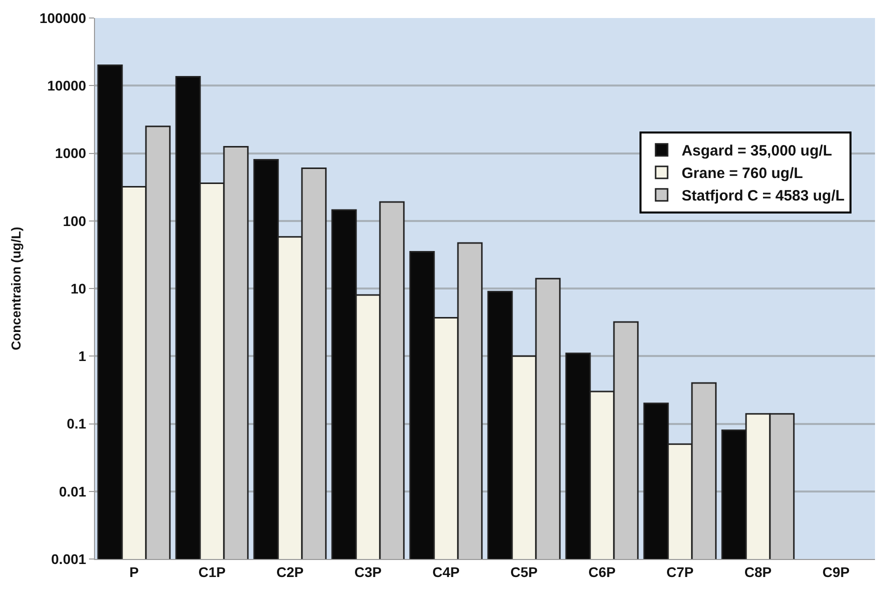 The image size is (885, 599). I want to click on x-tick-label: C9P, so click(836, 572).